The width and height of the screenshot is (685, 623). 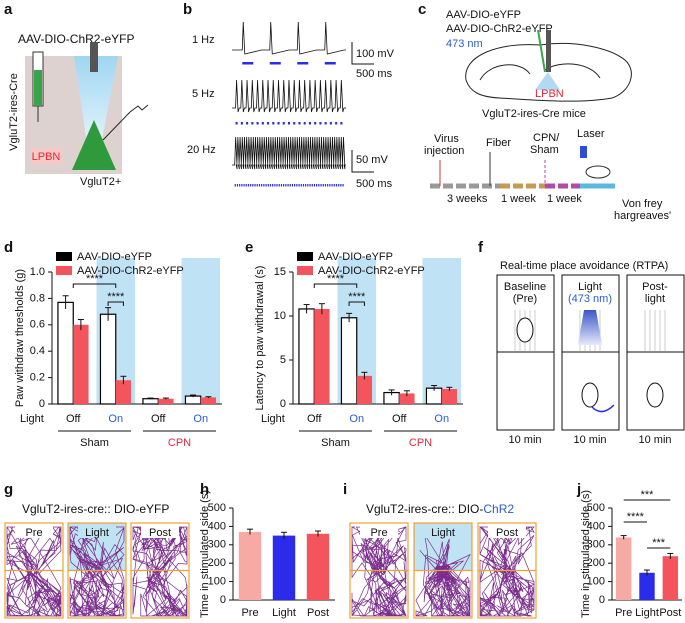 What do you see at coordinates (160, 571) in the screenshot?
I see `trajectory` at bounding box center [160, 571].